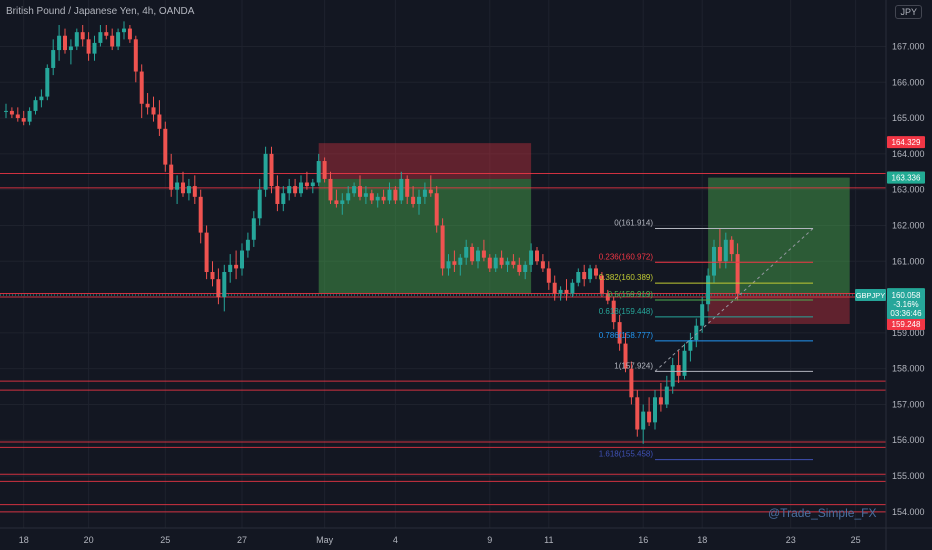 This screenshot has width=932, height=550. I want to click on price-tick-label: 157.000, so click(908, 404).